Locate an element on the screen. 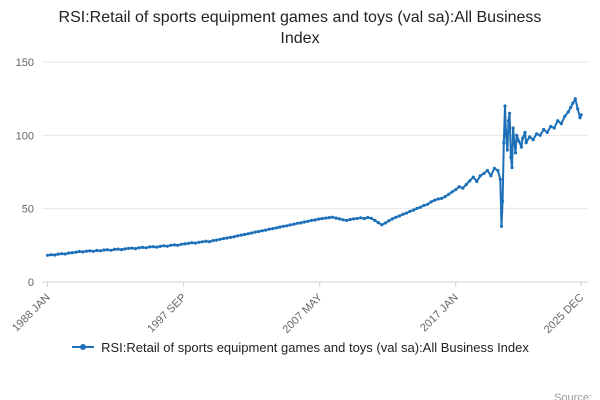  svg-text: 2025 DEC is located at coordinates (564, 313).